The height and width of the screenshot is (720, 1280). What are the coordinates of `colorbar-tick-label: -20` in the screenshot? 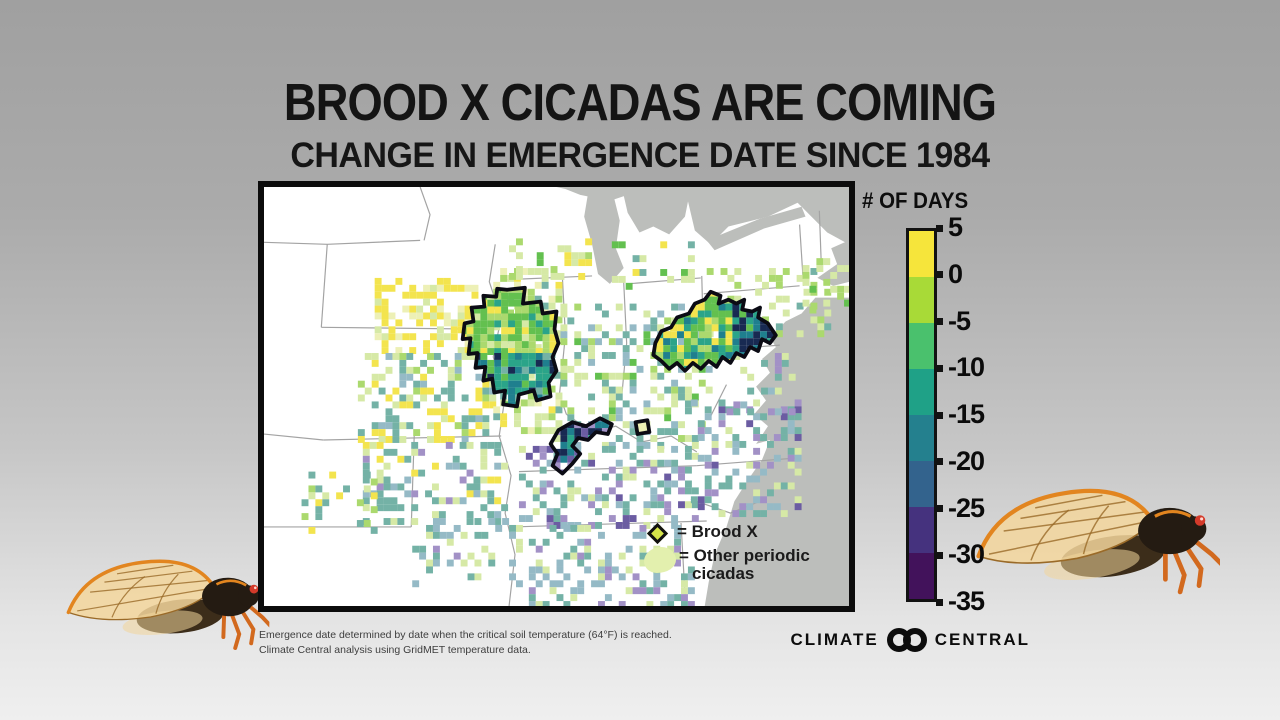 It's located at (966, 460).